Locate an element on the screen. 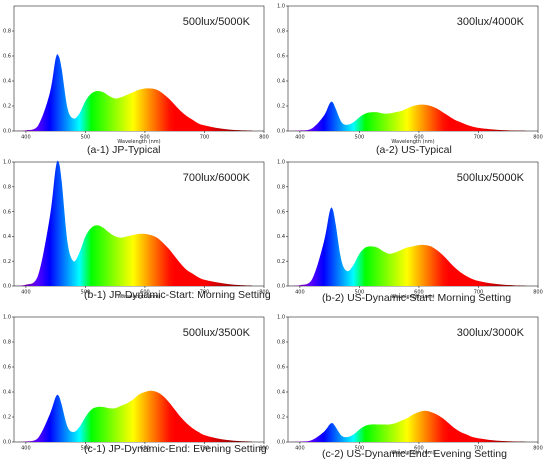  panel-caption: (b-2) US-Dynamic-Start: Morning Setting is located at coordinates (416, 298).